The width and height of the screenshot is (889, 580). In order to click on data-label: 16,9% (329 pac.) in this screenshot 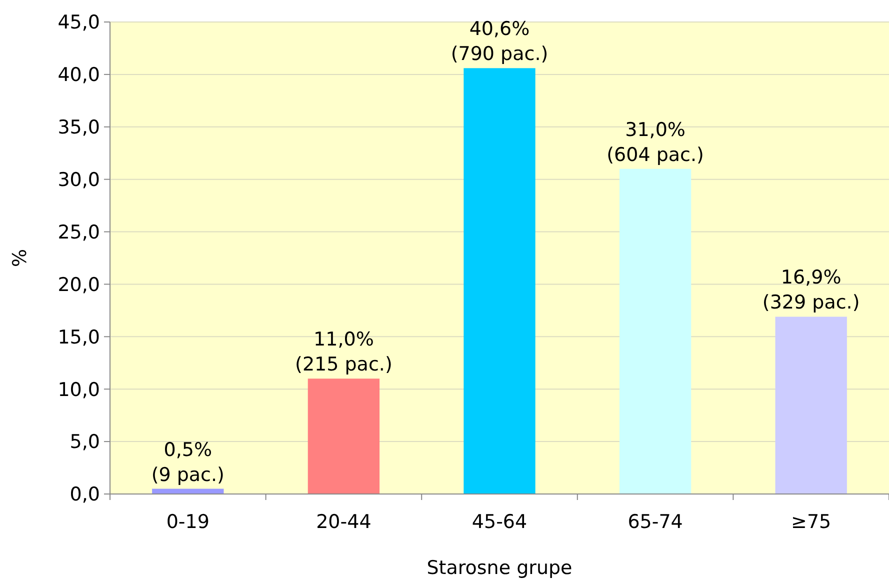, I will do `click(811, 290)`.